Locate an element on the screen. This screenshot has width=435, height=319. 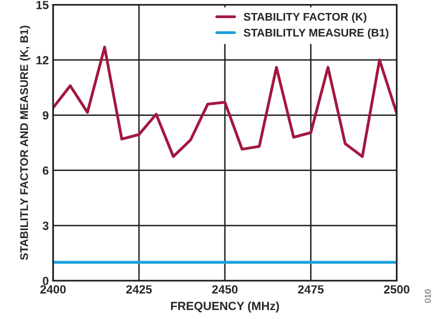
y-tick-label: 9 is located at coordinates (45, 115).